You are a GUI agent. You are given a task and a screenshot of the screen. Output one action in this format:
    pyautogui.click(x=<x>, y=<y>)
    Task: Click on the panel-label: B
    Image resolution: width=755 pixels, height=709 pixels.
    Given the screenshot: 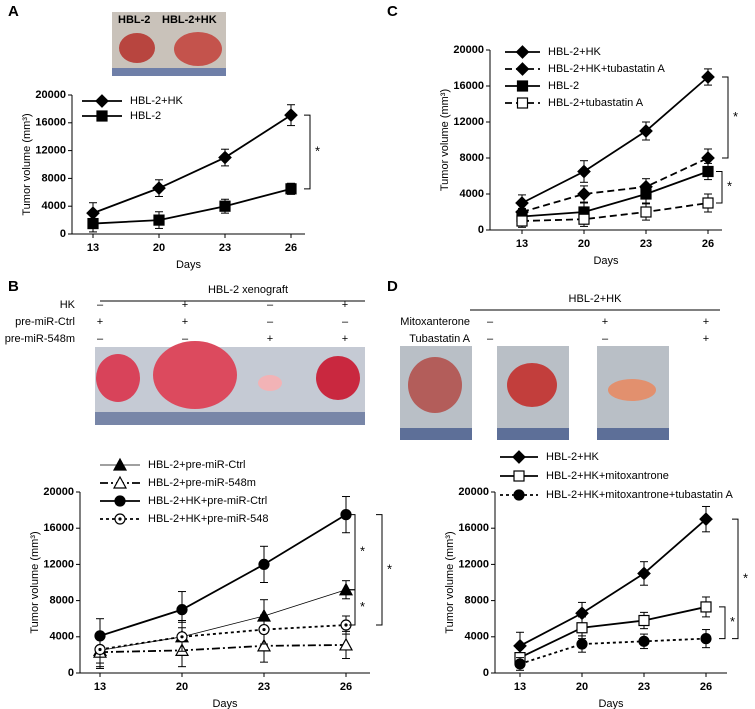 What is the action you would take?
    pyautogui.click(x=13, y=286)
    